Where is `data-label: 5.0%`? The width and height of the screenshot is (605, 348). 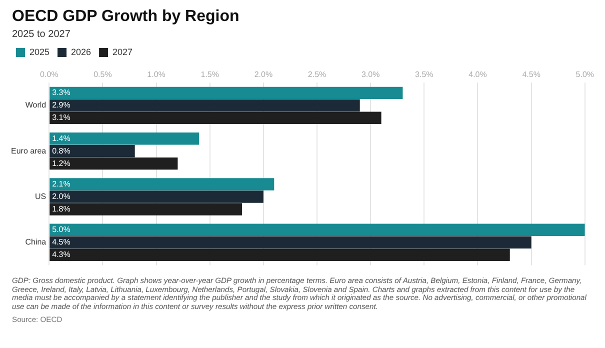 data-label: 5.0% is located at coordinates (61, 229).